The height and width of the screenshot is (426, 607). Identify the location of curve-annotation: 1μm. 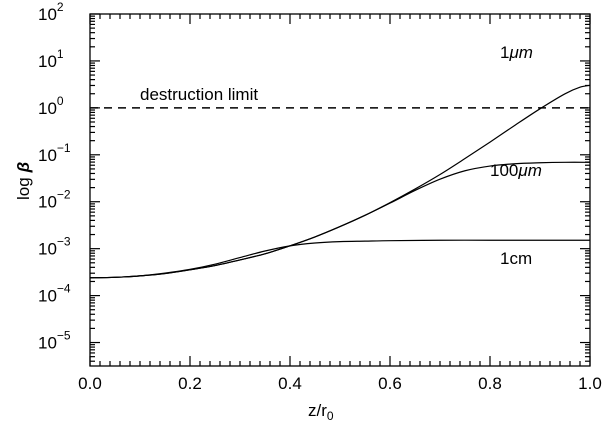
(516, 52).